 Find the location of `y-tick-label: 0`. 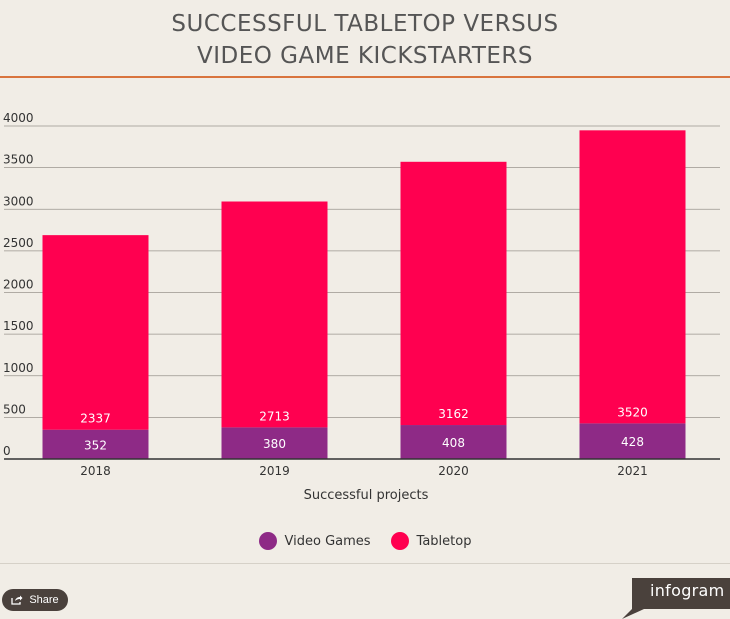

y-tick-label: 0 is located at coordinates (7, 451).